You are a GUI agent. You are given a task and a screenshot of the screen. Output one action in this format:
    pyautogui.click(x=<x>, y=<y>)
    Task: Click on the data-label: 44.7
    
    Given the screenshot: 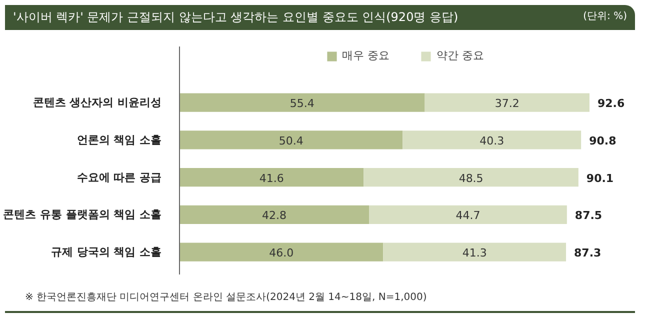 What is the action you would take?
    pyautogui.click(x=468, y=215)
    